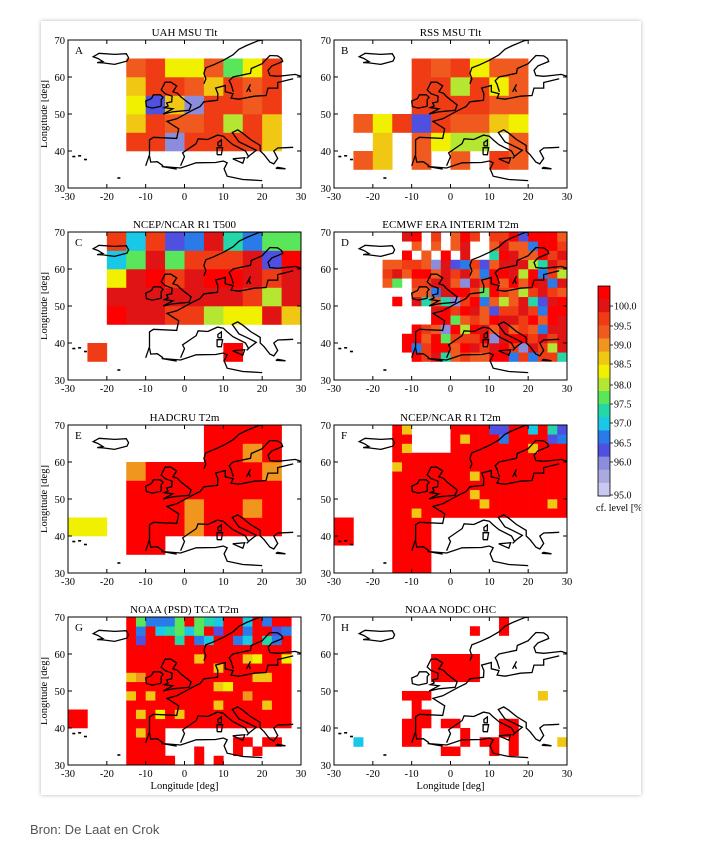 This screenshot has height=859, width=703. What do you see at coordinates (412, 774) in the screenshot?
I see `x-tick-label: -10` at bounding box center [412, 774].